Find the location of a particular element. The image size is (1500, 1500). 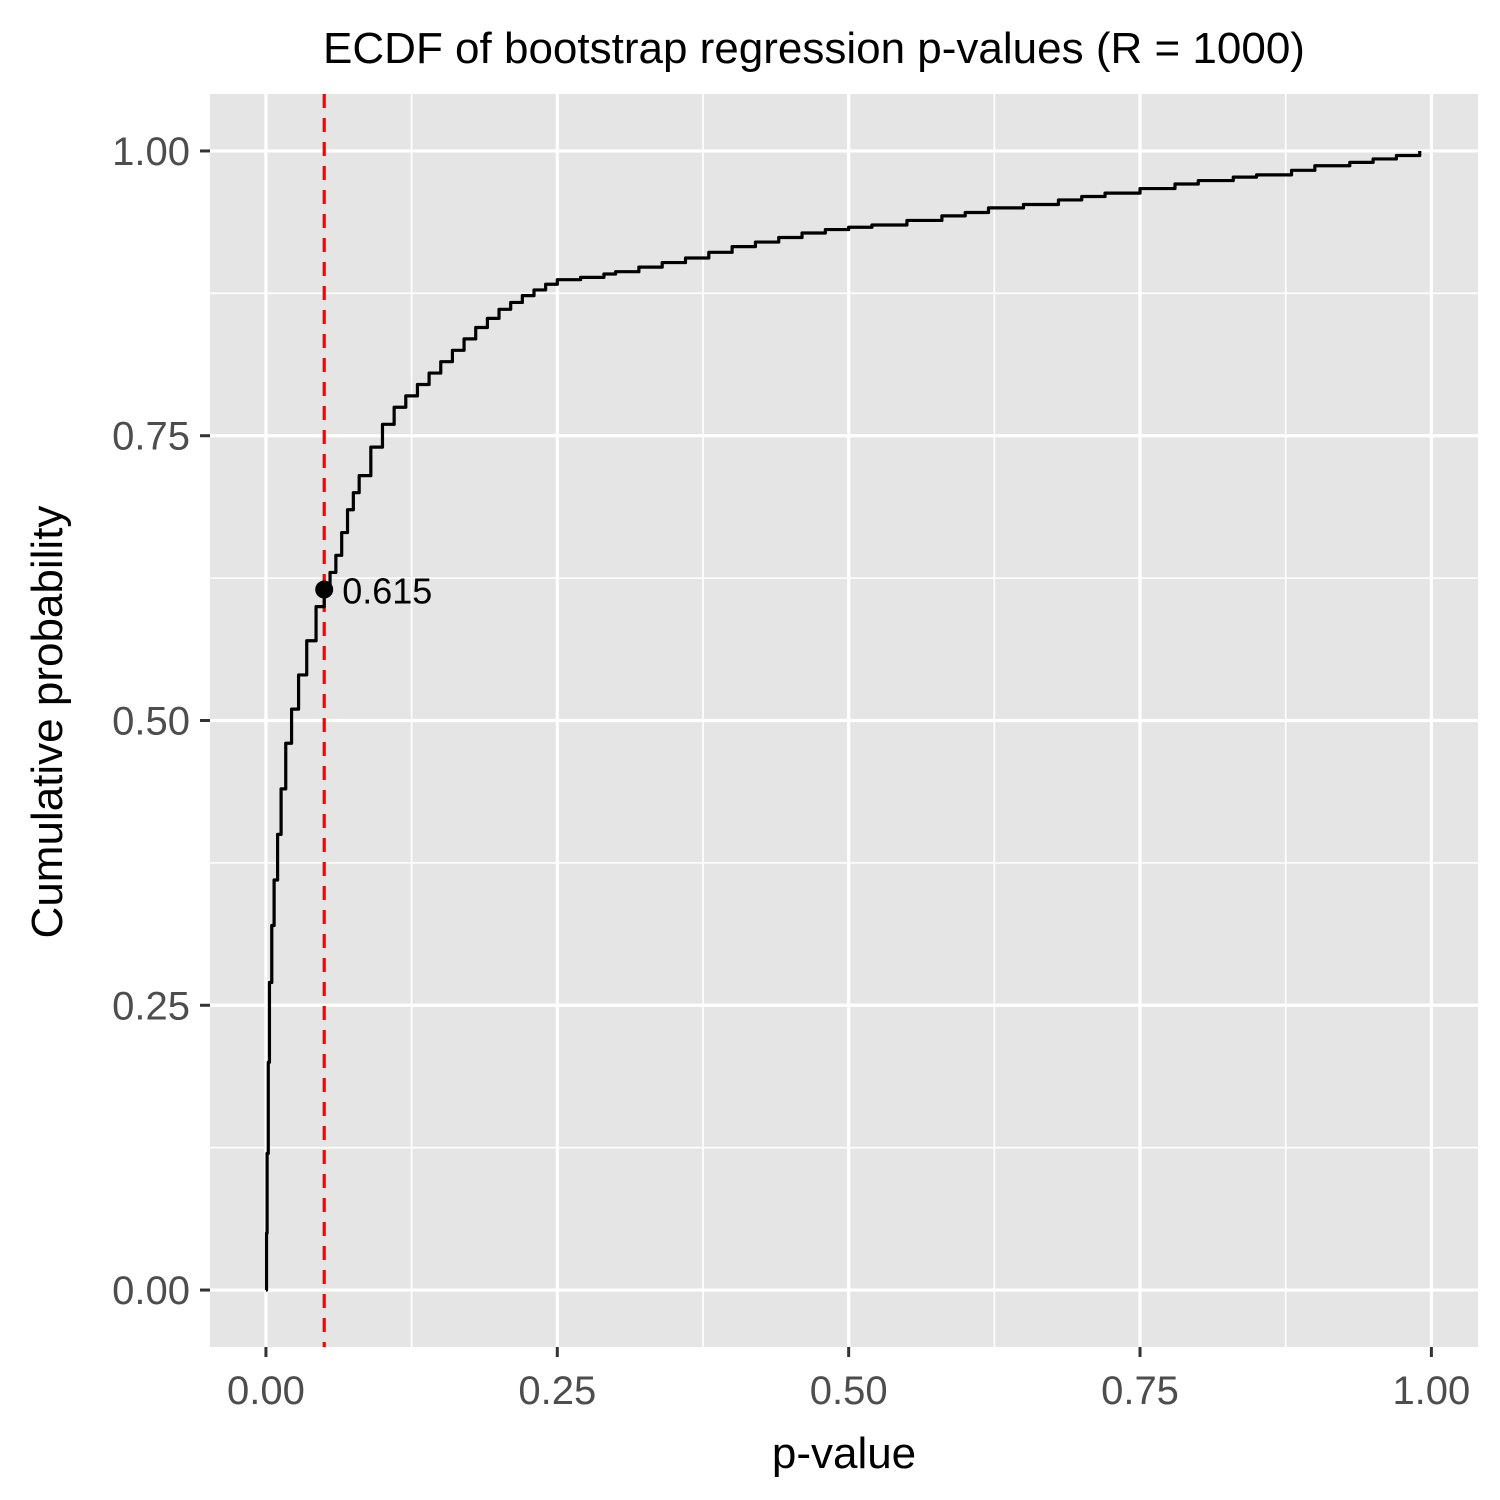

highlight-label: 0.615 is located at coordinates (387, 591).